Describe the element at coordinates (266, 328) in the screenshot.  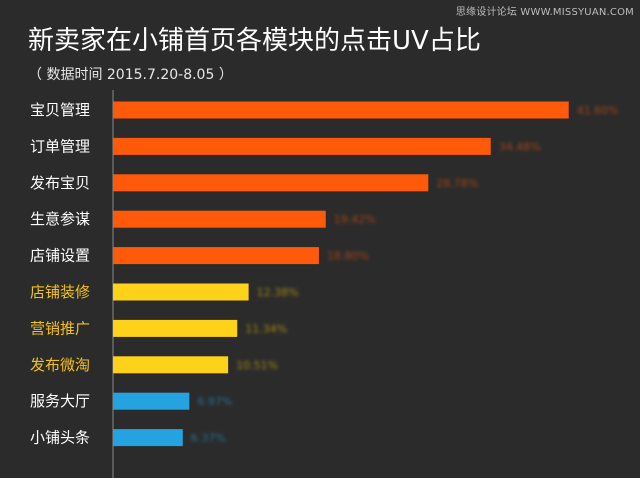
I see `value-label: 11.34%` at that location.